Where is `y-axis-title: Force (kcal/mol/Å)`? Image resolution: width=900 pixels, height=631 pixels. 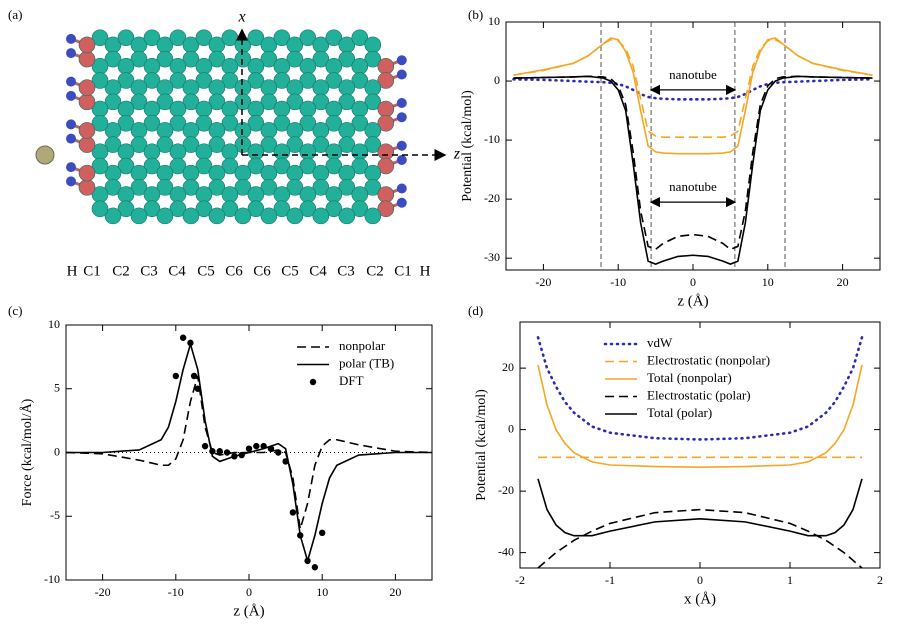
y-axis-title: Force (kcal/mol/Å) is located at coordinates (27, 452).